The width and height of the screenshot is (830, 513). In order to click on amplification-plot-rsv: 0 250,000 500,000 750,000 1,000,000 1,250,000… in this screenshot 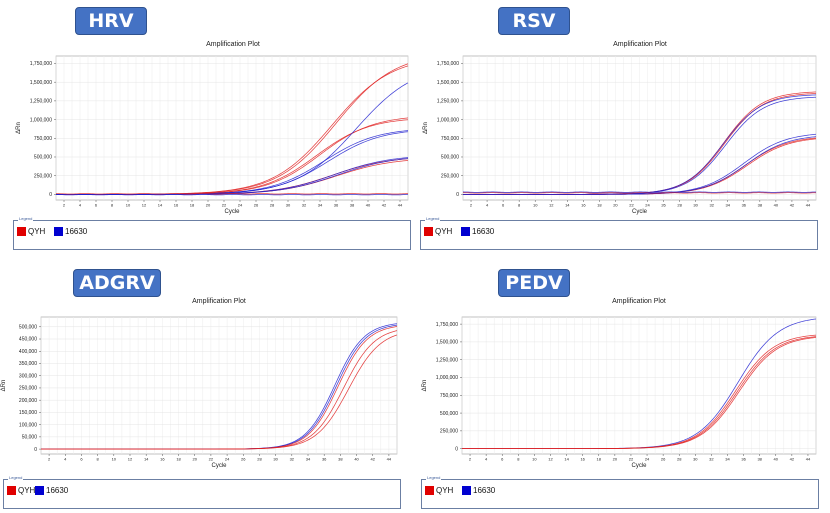, I will do `click(620, 135)`.